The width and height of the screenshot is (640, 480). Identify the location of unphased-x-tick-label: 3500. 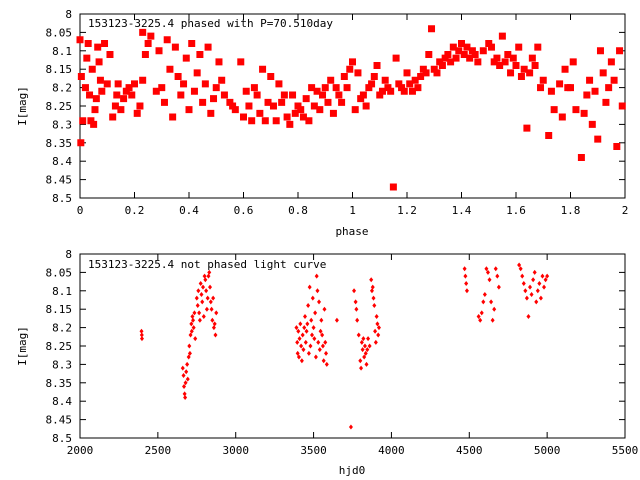
(313, 450).